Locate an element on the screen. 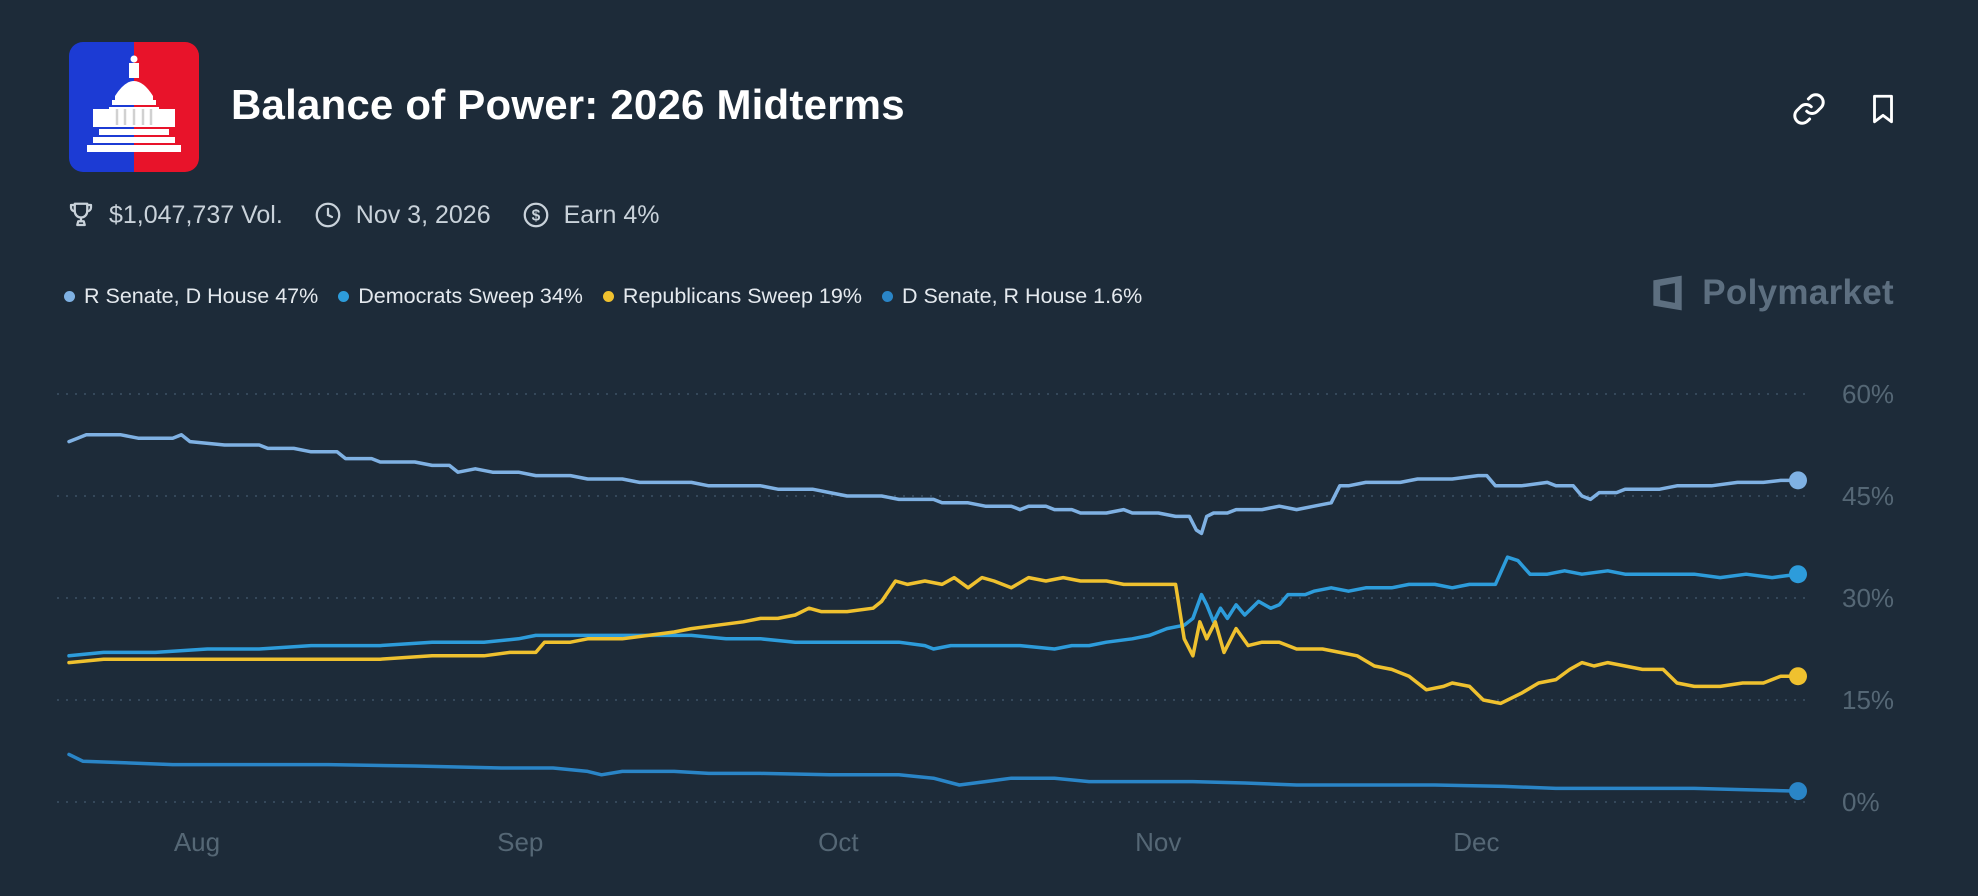 This screenshot has width=1978, height=896. end-date-value: Nov 3, 2026 is located at coordinates (423, 214).